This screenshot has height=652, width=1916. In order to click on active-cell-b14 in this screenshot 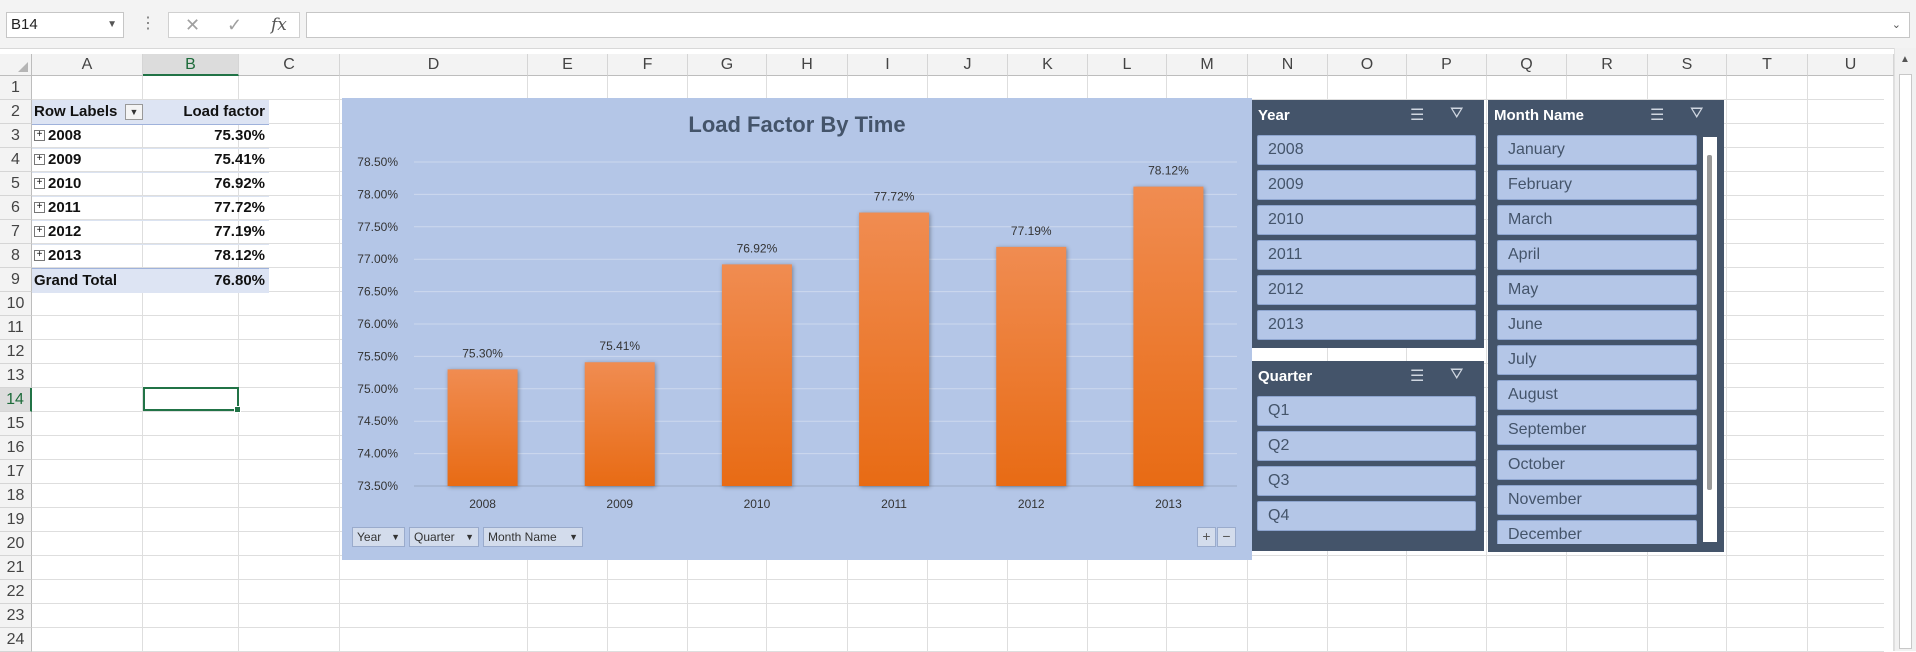, I will do `click(192, 400)`.